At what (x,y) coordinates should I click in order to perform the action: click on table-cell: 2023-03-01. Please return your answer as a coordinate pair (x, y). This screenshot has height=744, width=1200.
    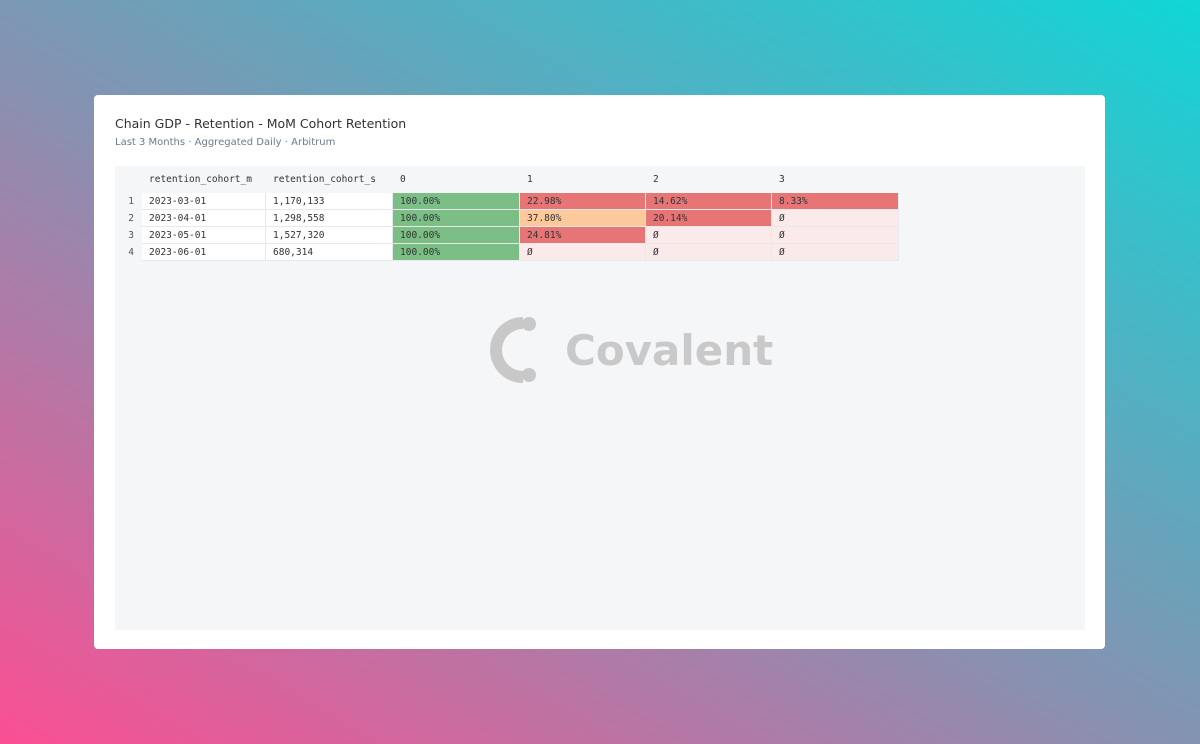
    Looking at the image, I should click on (203, 201).